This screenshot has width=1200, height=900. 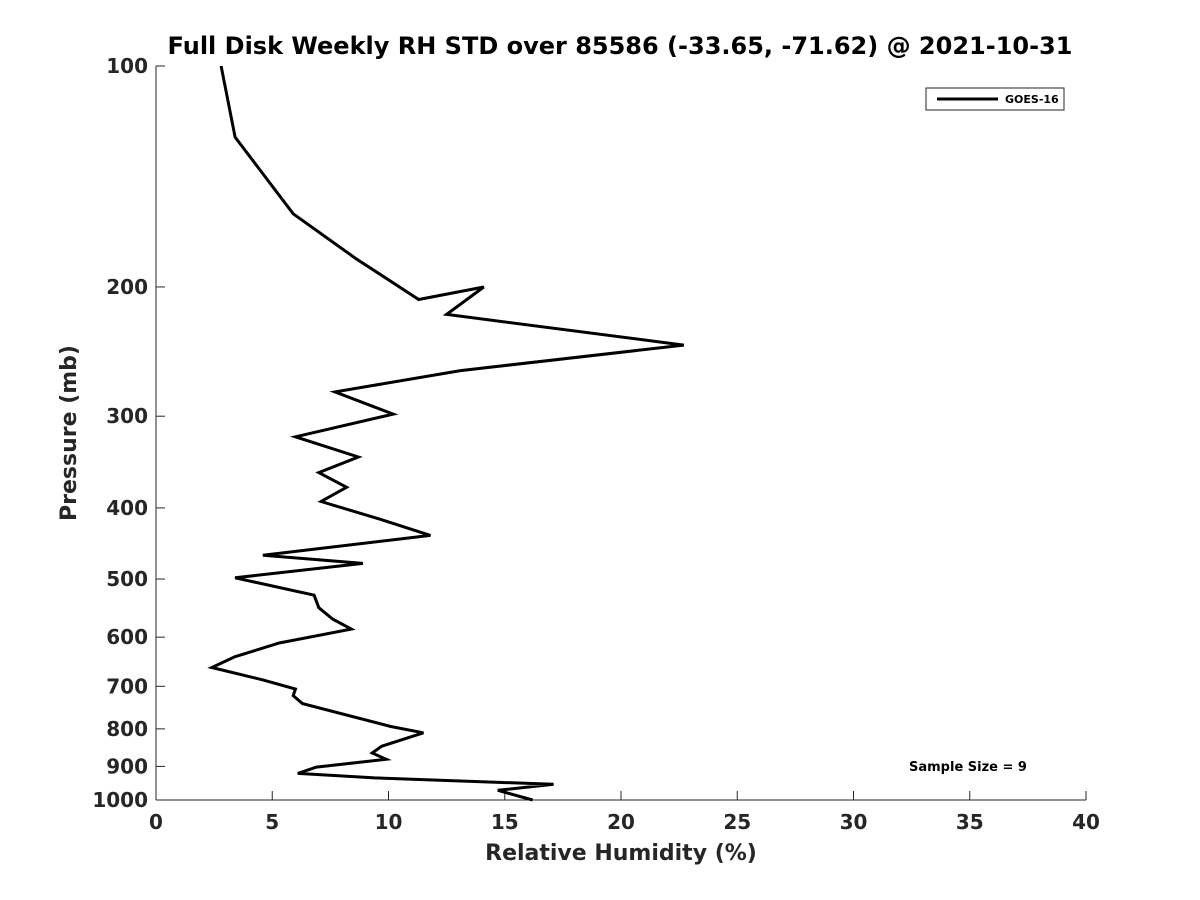 I want to click on legend: GOES-16, so click(x=995, y=99).